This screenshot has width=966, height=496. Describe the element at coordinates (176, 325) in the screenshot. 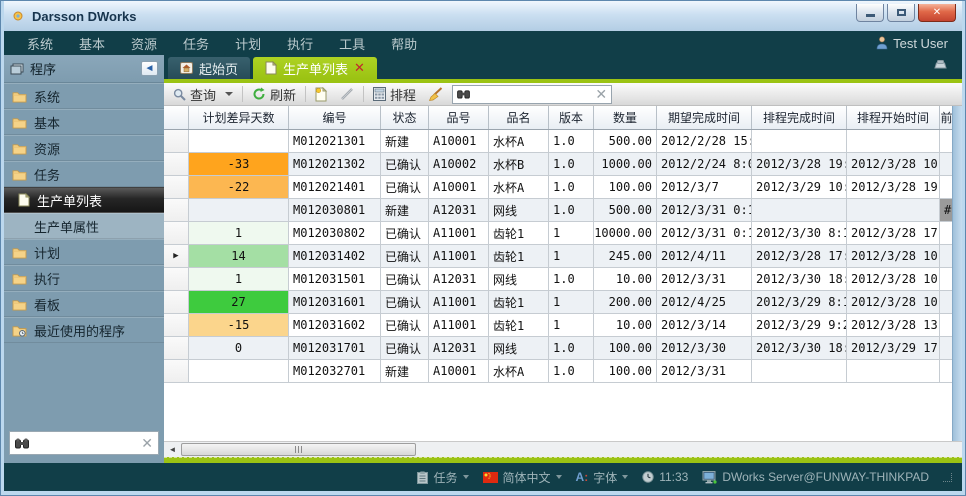

I see `row-indicator` at that location.